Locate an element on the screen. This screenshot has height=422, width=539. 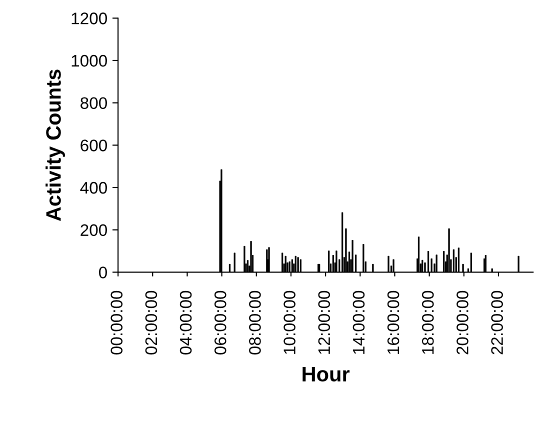
x-tick-label: 14:00:00 is located at coordinates (358, 322).